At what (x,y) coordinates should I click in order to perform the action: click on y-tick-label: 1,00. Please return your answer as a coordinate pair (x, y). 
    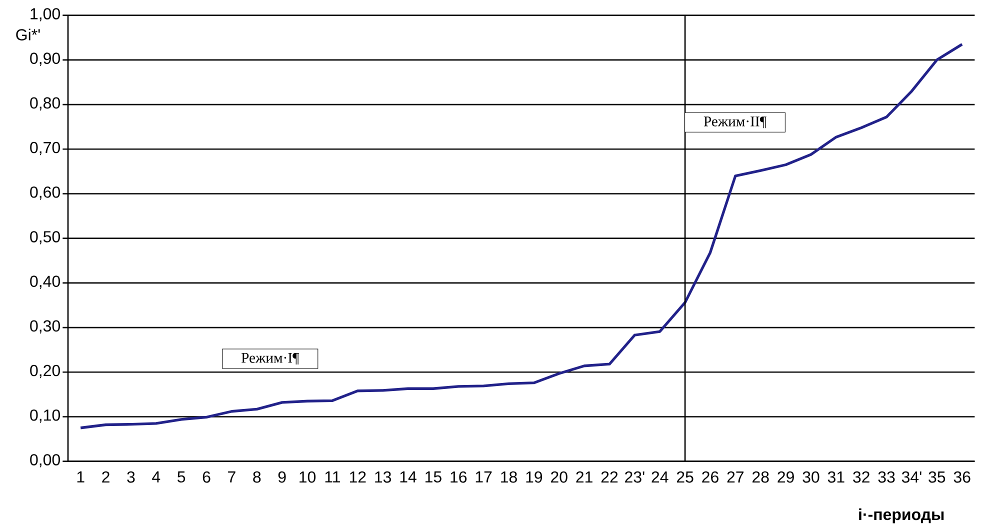
    Looking at the image, I should click on (45, 15).